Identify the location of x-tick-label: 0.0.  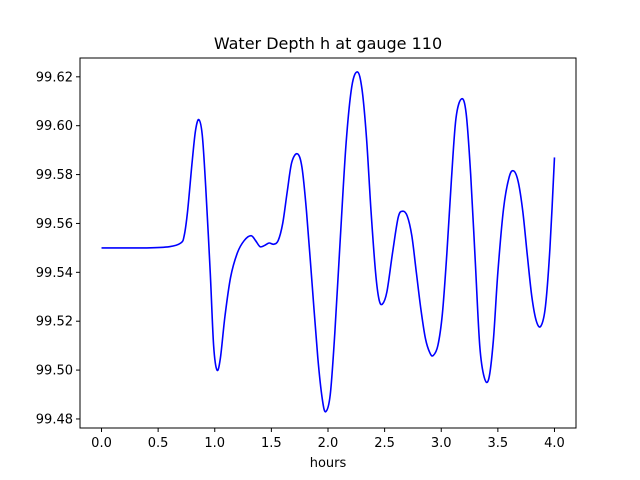
(101, 443).